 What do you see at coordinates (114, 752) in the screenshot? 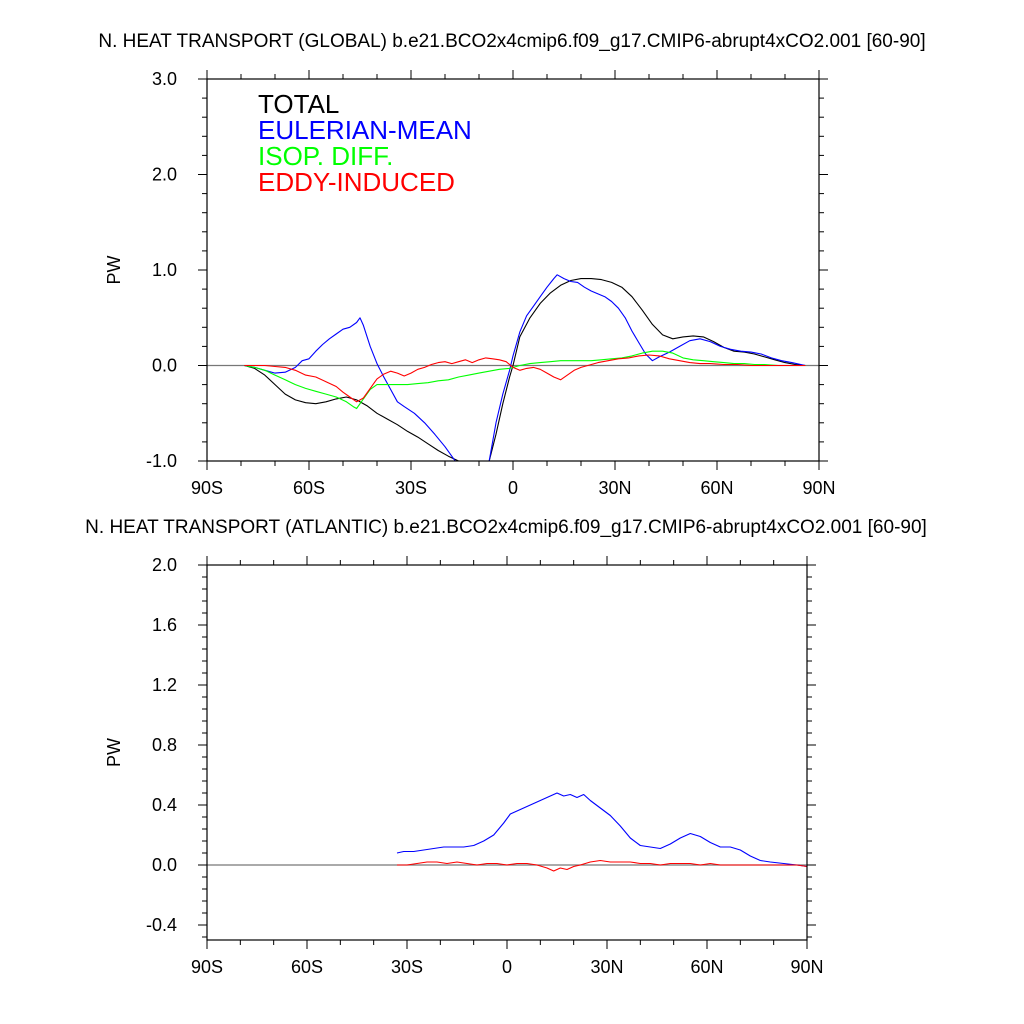
I see `atlantic-y-axis-label: PW` at bounding box center [114, 752].